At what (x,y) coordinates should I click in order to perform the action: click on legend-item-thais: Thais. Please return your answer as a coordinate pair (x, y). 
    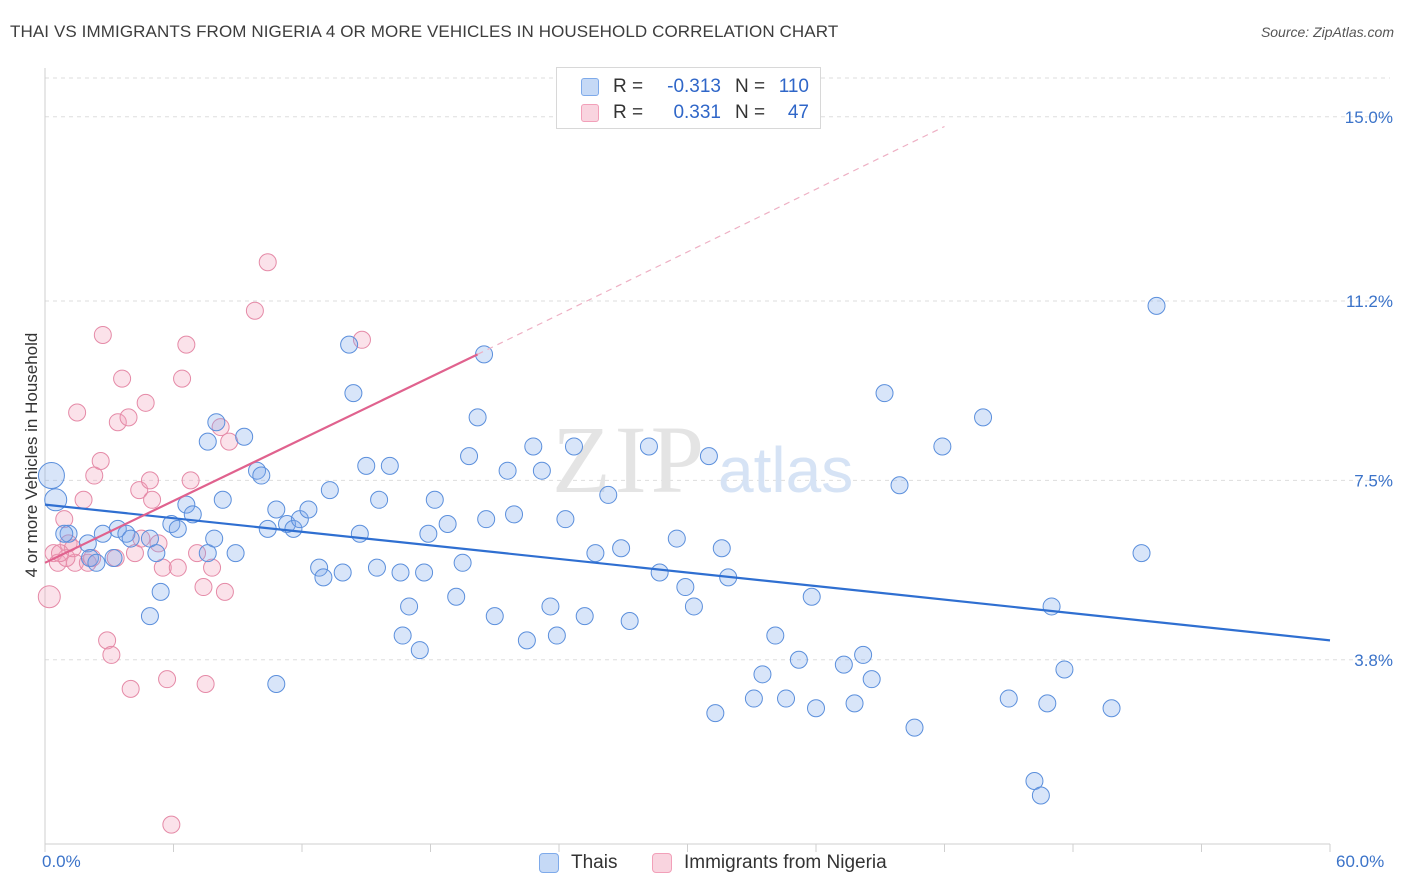
    Looking at the image, I should click on (578, 863).